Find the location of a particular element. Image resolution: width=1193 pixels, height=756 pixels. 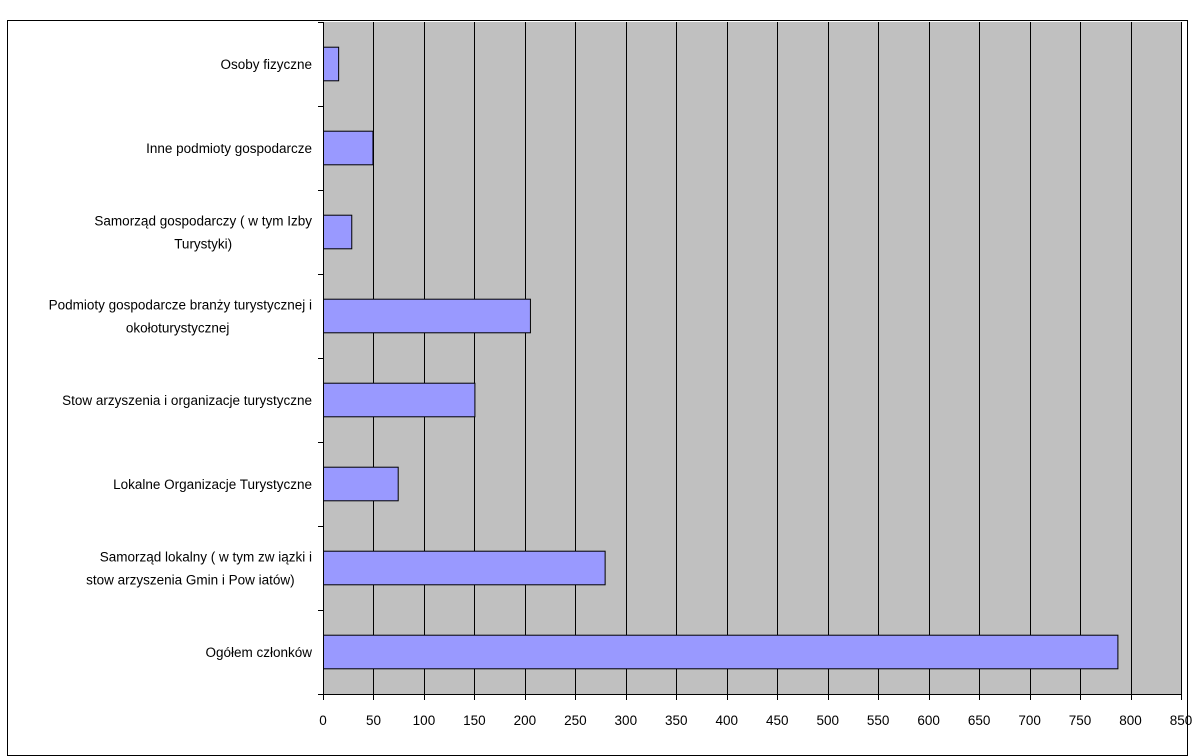

x-tick-label-150: 150 is located at coordinates (474, 720).